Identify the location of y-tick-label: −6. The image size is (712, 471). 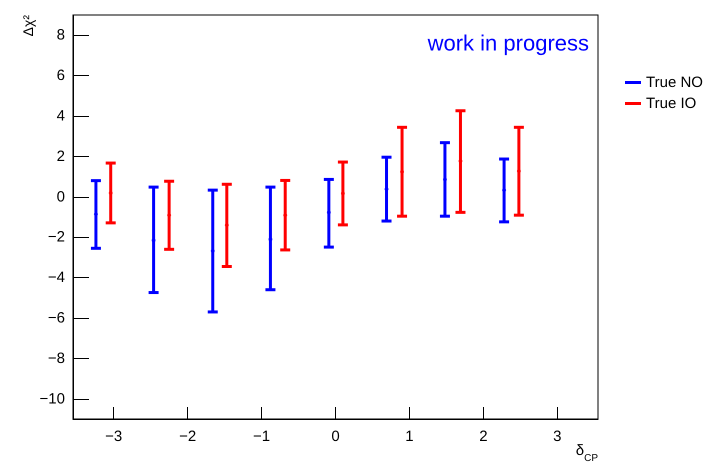
(56, 318).